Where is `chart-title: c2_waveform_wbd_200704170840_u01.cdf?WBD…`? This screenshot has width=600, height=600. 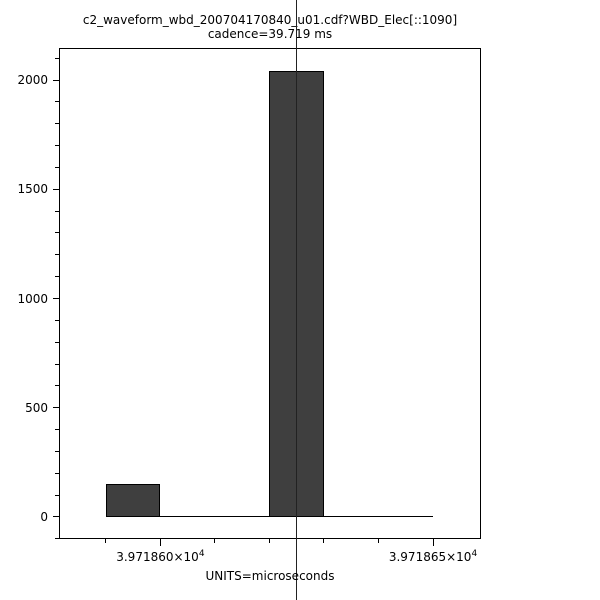
chart-title: c2_waveform_wbd_200704170840_u01.cdf?WBD… is located at coordinates (270, 20).